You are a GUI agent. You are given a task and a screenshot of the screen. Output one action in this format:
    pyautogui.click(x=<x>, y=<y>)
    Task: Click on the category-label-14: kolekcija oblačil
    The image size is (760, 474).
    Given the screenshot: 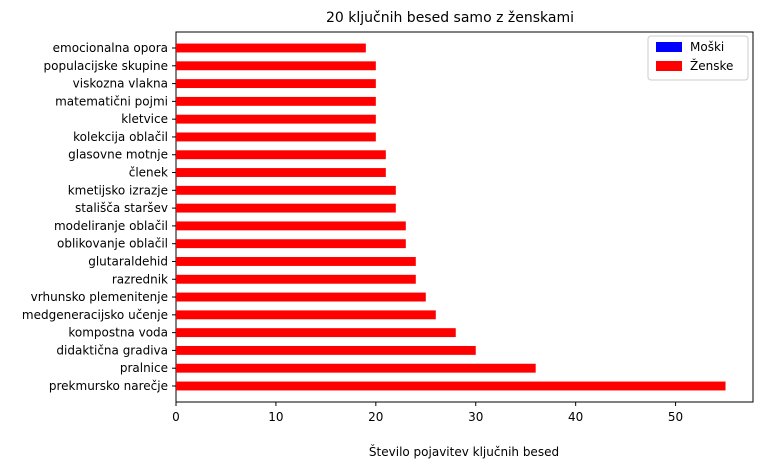 What is the action you would take?
    pyautogui.click(x=120, y=137)
    